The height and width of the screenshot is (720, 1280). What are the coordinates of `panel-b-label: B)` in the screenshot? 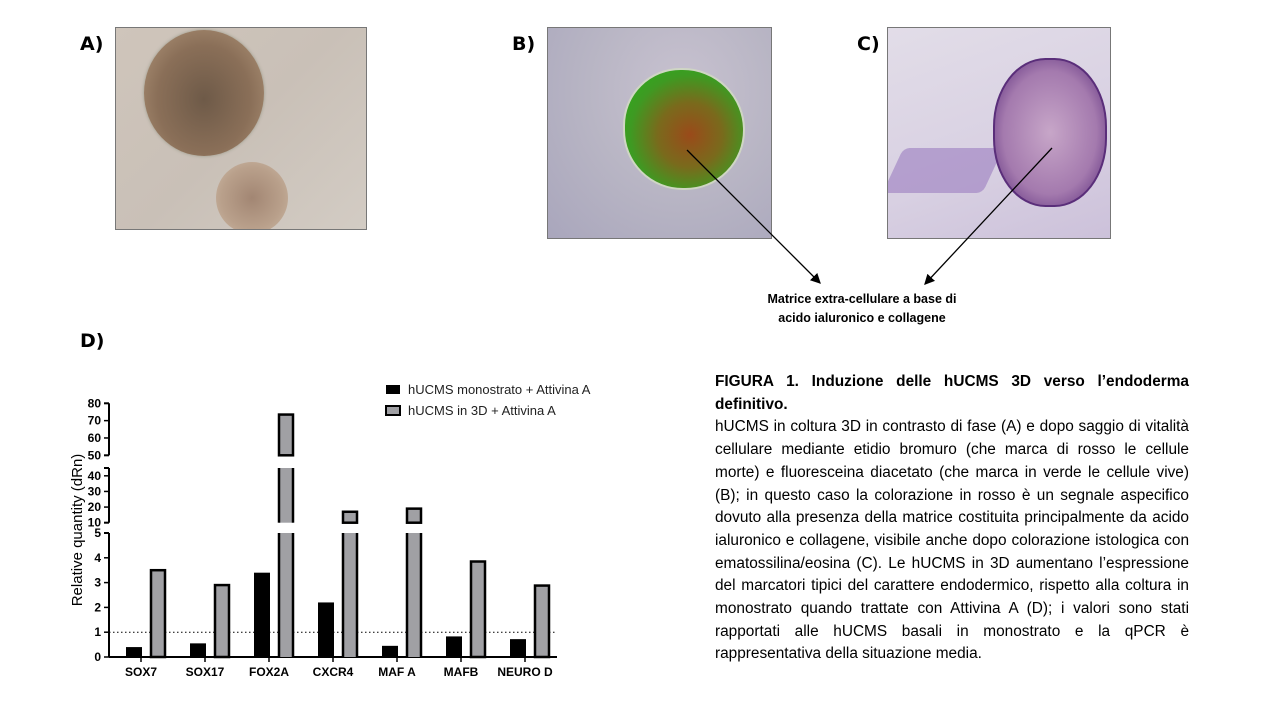 It's located at (524, 44).